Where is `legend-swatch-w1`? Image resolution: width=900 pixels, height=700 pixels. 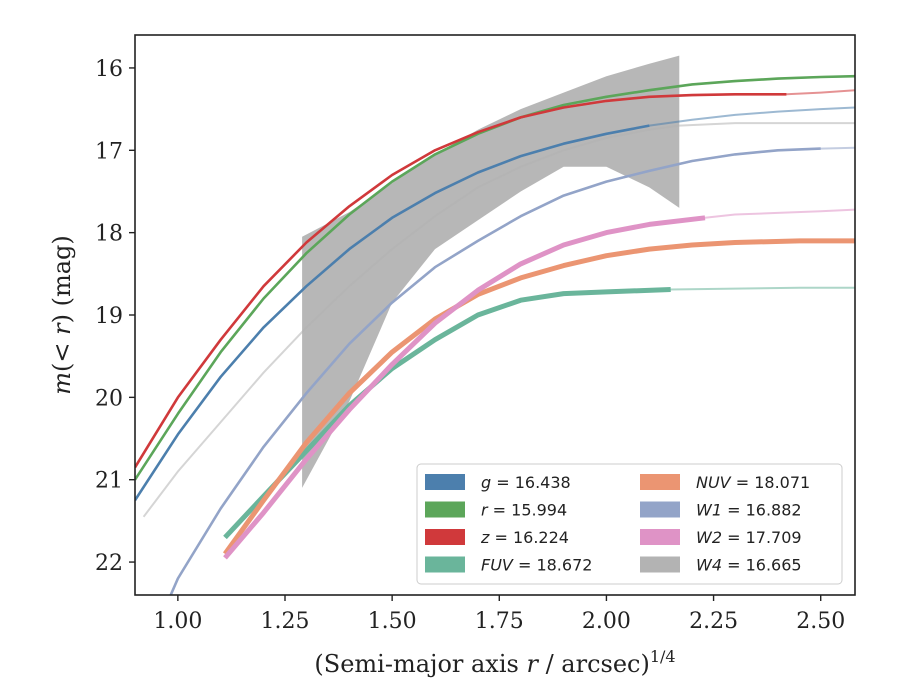 legend-swatch-w1 is located at coordinates (660, 509).